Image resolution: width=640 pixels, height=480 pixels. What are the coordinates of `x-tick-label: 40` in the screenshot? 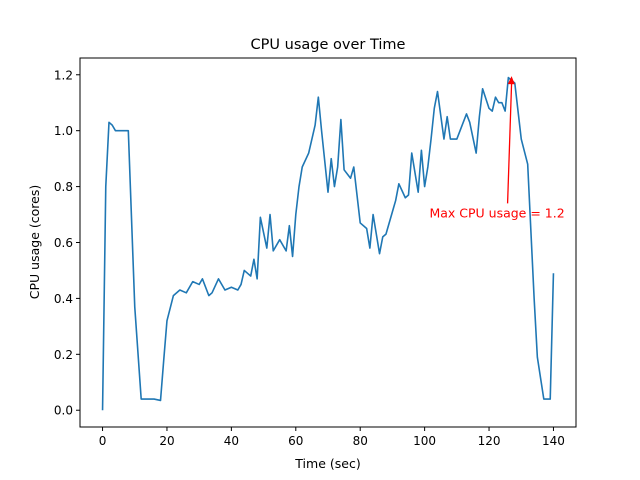 It's located at (231, 441).